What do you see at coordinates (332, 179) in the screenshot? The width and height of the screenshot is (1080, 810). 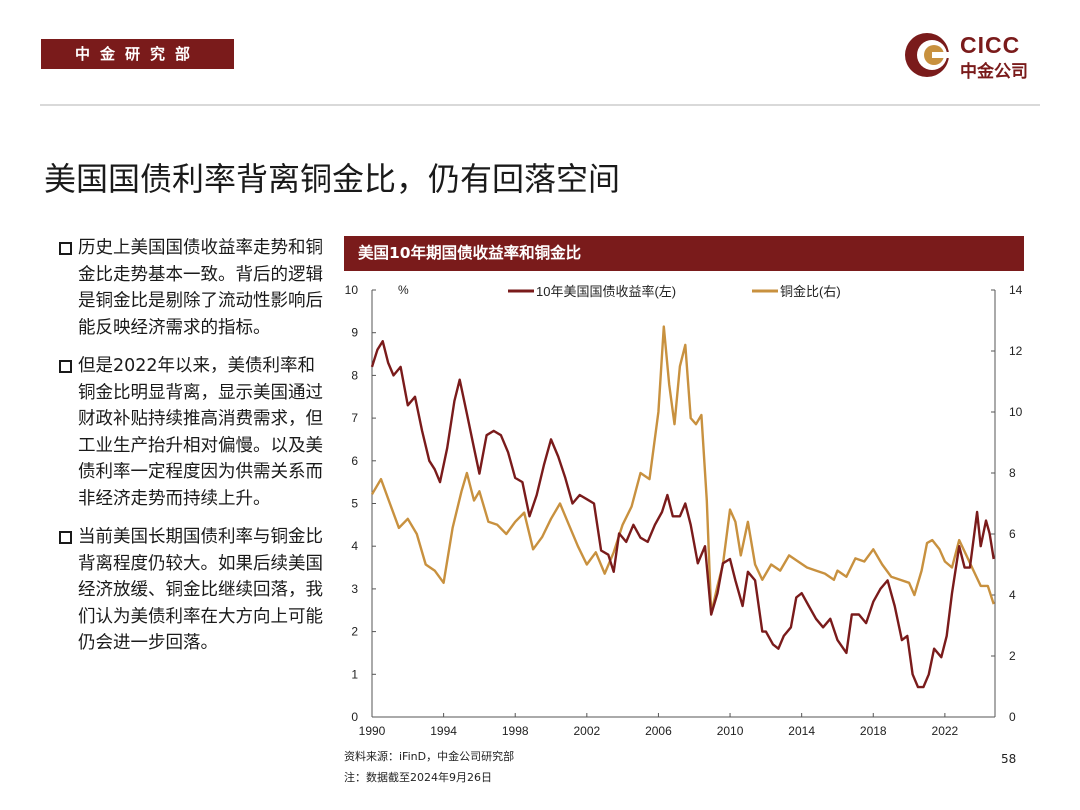 I see `page-title: 美国国债利率背离铜金比，仍有回落空间` at bounding box center [332, 179].